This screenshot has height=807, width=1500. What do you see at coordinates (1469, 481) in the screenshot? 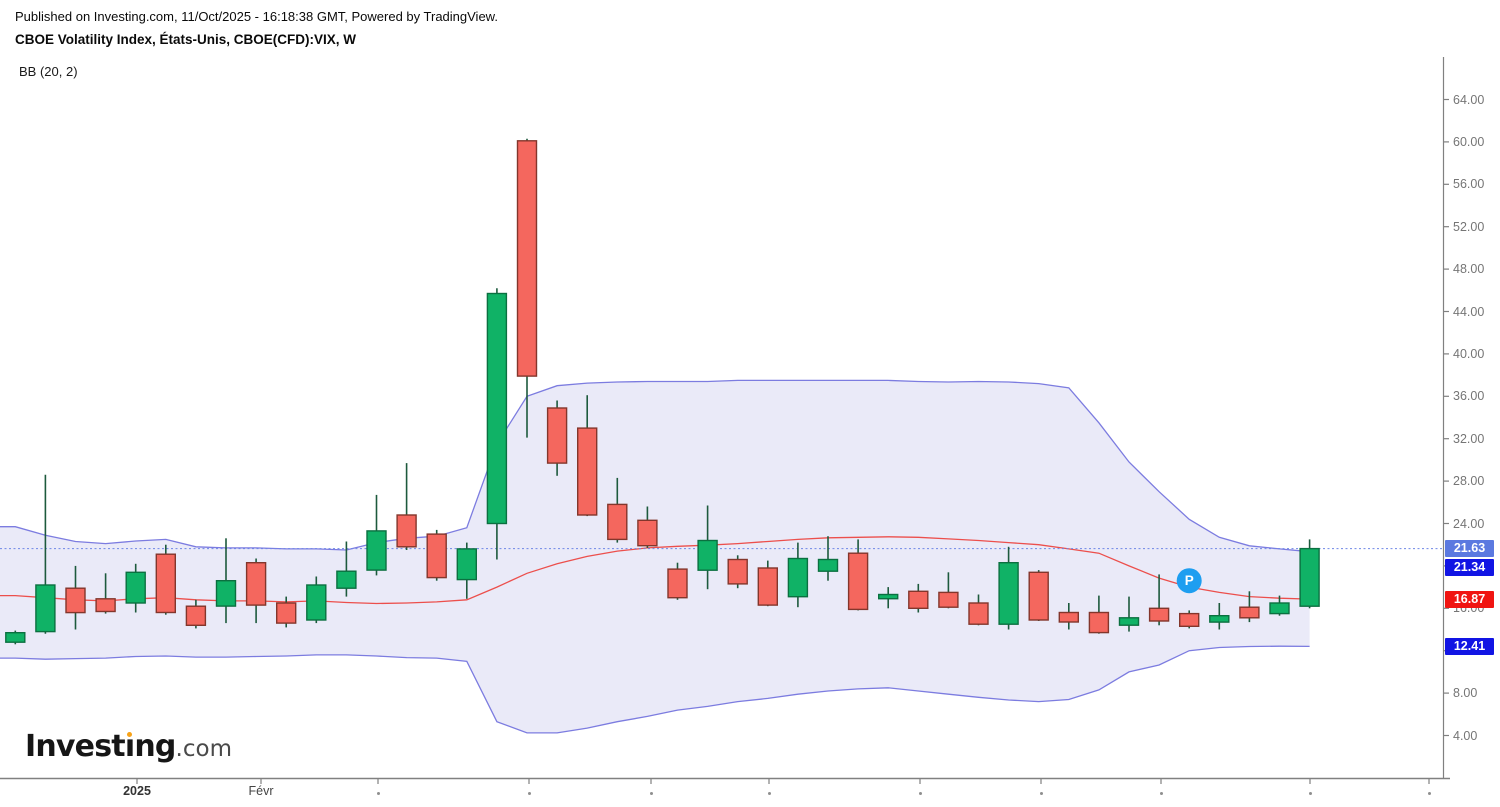
I see `y-axis-label: 28.00` at bounding box center [1469, 481].